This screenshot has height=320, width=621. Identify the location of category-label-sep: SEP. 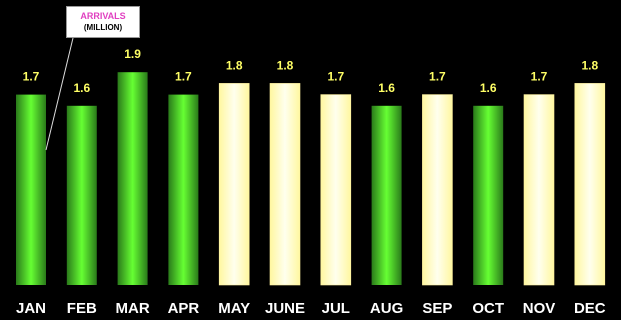
(437, 308).